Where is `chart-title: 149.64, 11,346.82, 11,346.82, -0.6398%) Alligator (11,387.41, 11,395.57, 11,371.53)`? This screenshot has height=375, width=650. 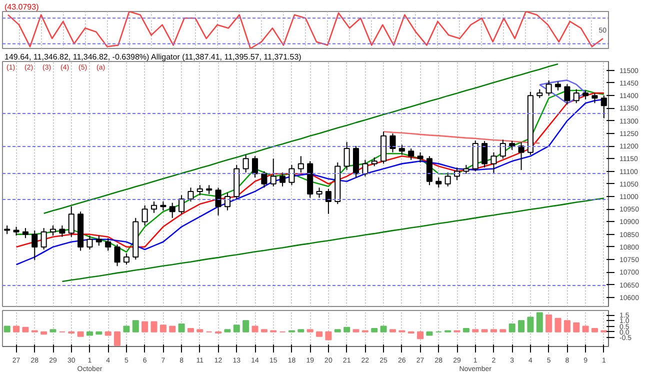
chart-title: 149.64, 11,346.82, 11,346.82, -0.6398%) Alligator (11,387.41, 11,395.57, 11,371.53) is located at coordinates (153, 57).